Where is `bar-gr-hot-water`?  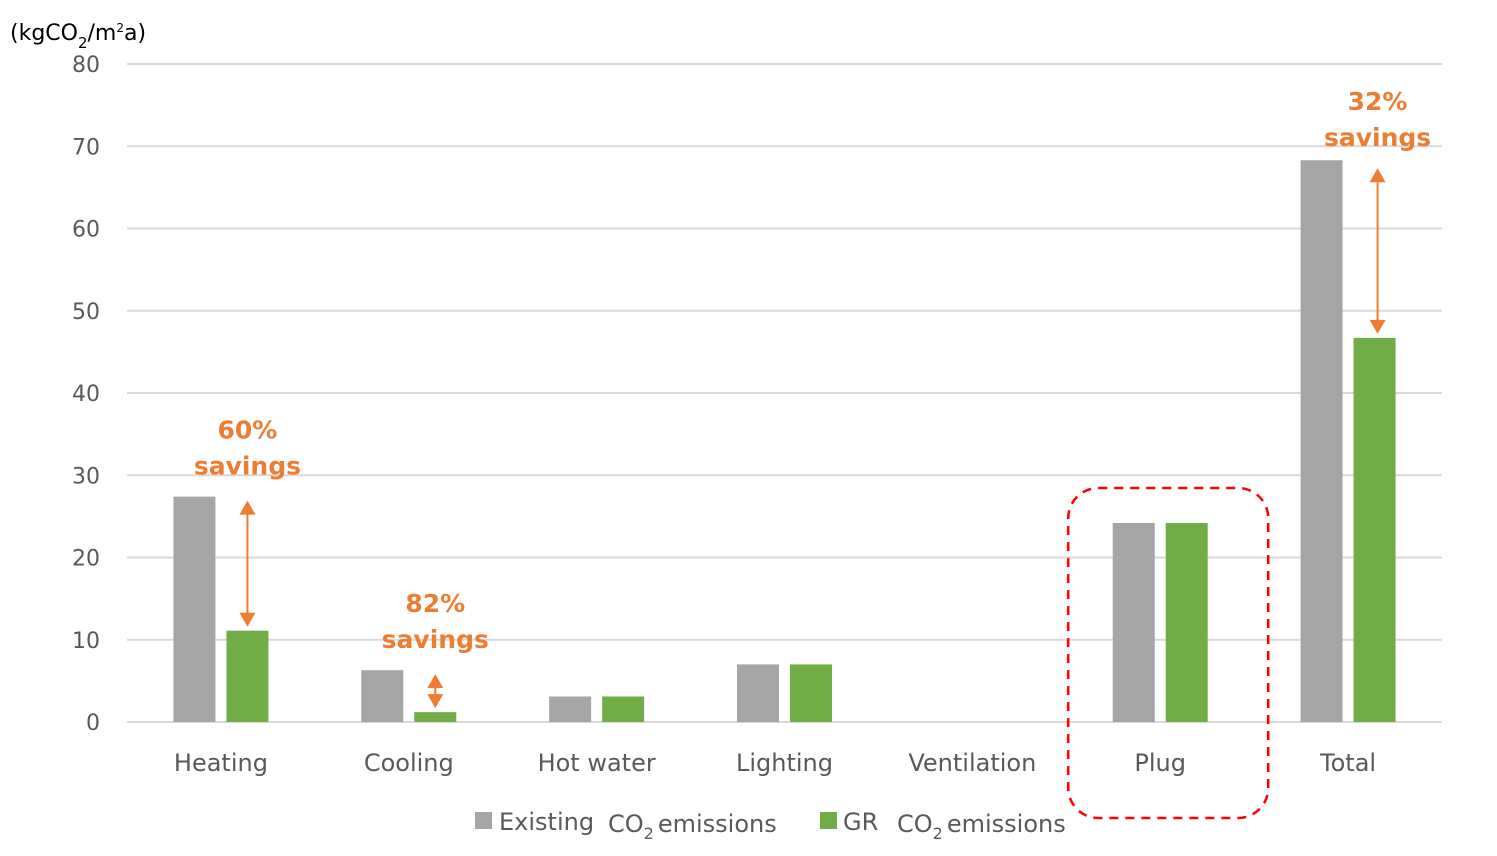 bar-gr-hot-water is located at coordinates (623, 709).